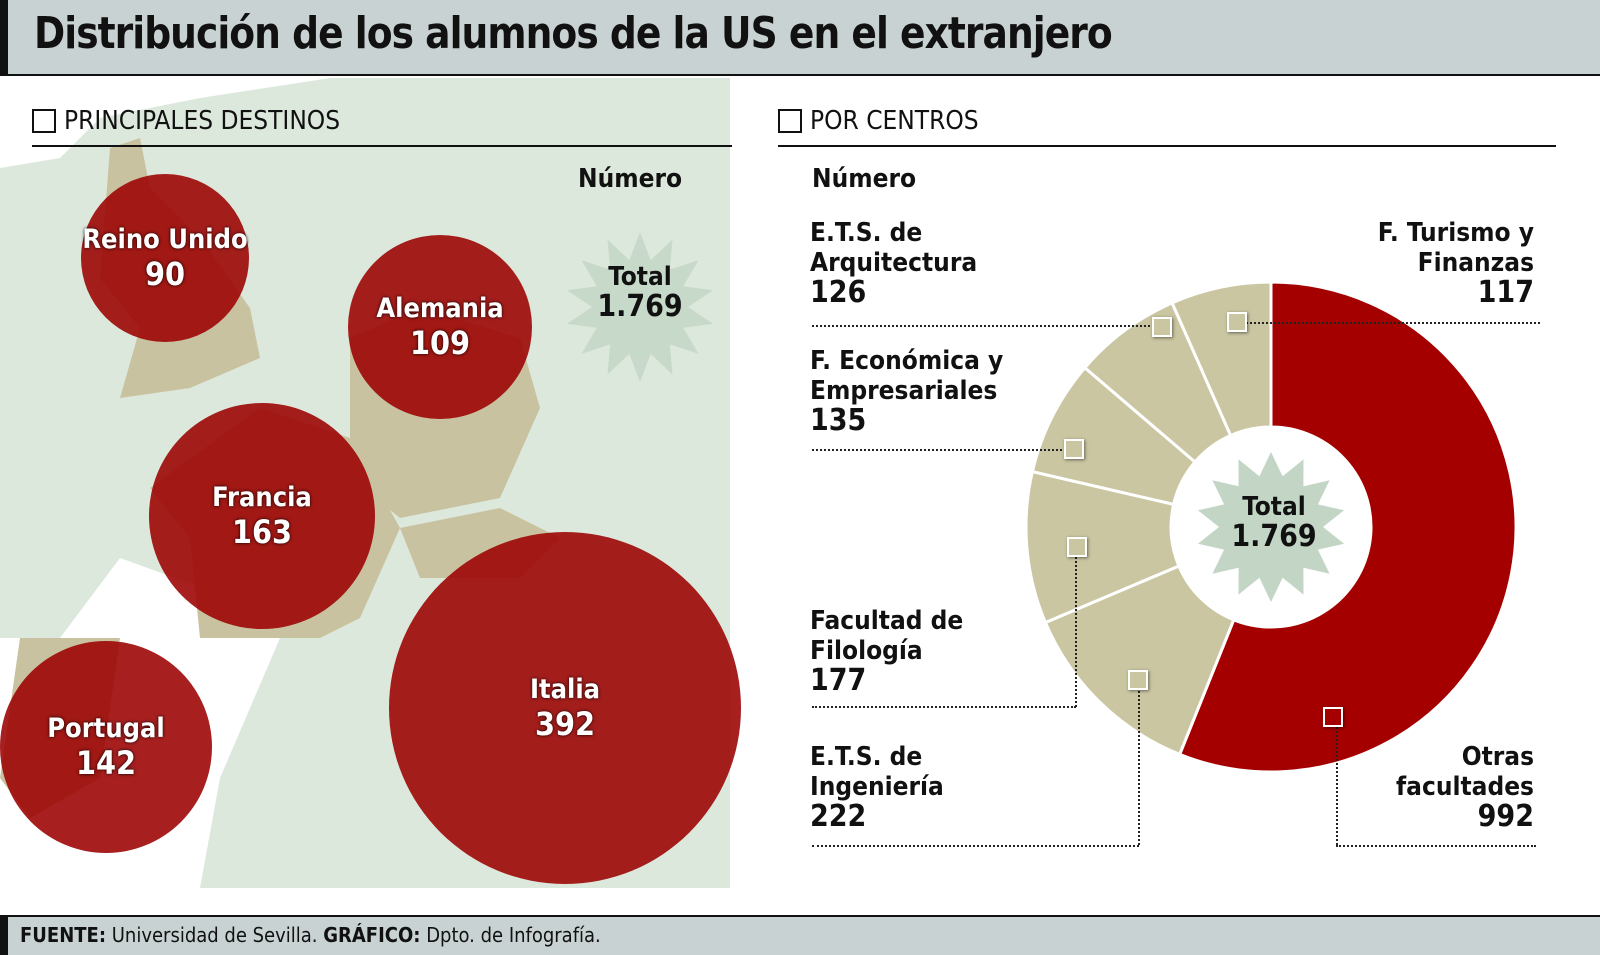 The width and height of the screenshot is (1600, 955). Describe the element at coordinates (838, 680) in the screenshot. I see `slice-value: 177` at that location.